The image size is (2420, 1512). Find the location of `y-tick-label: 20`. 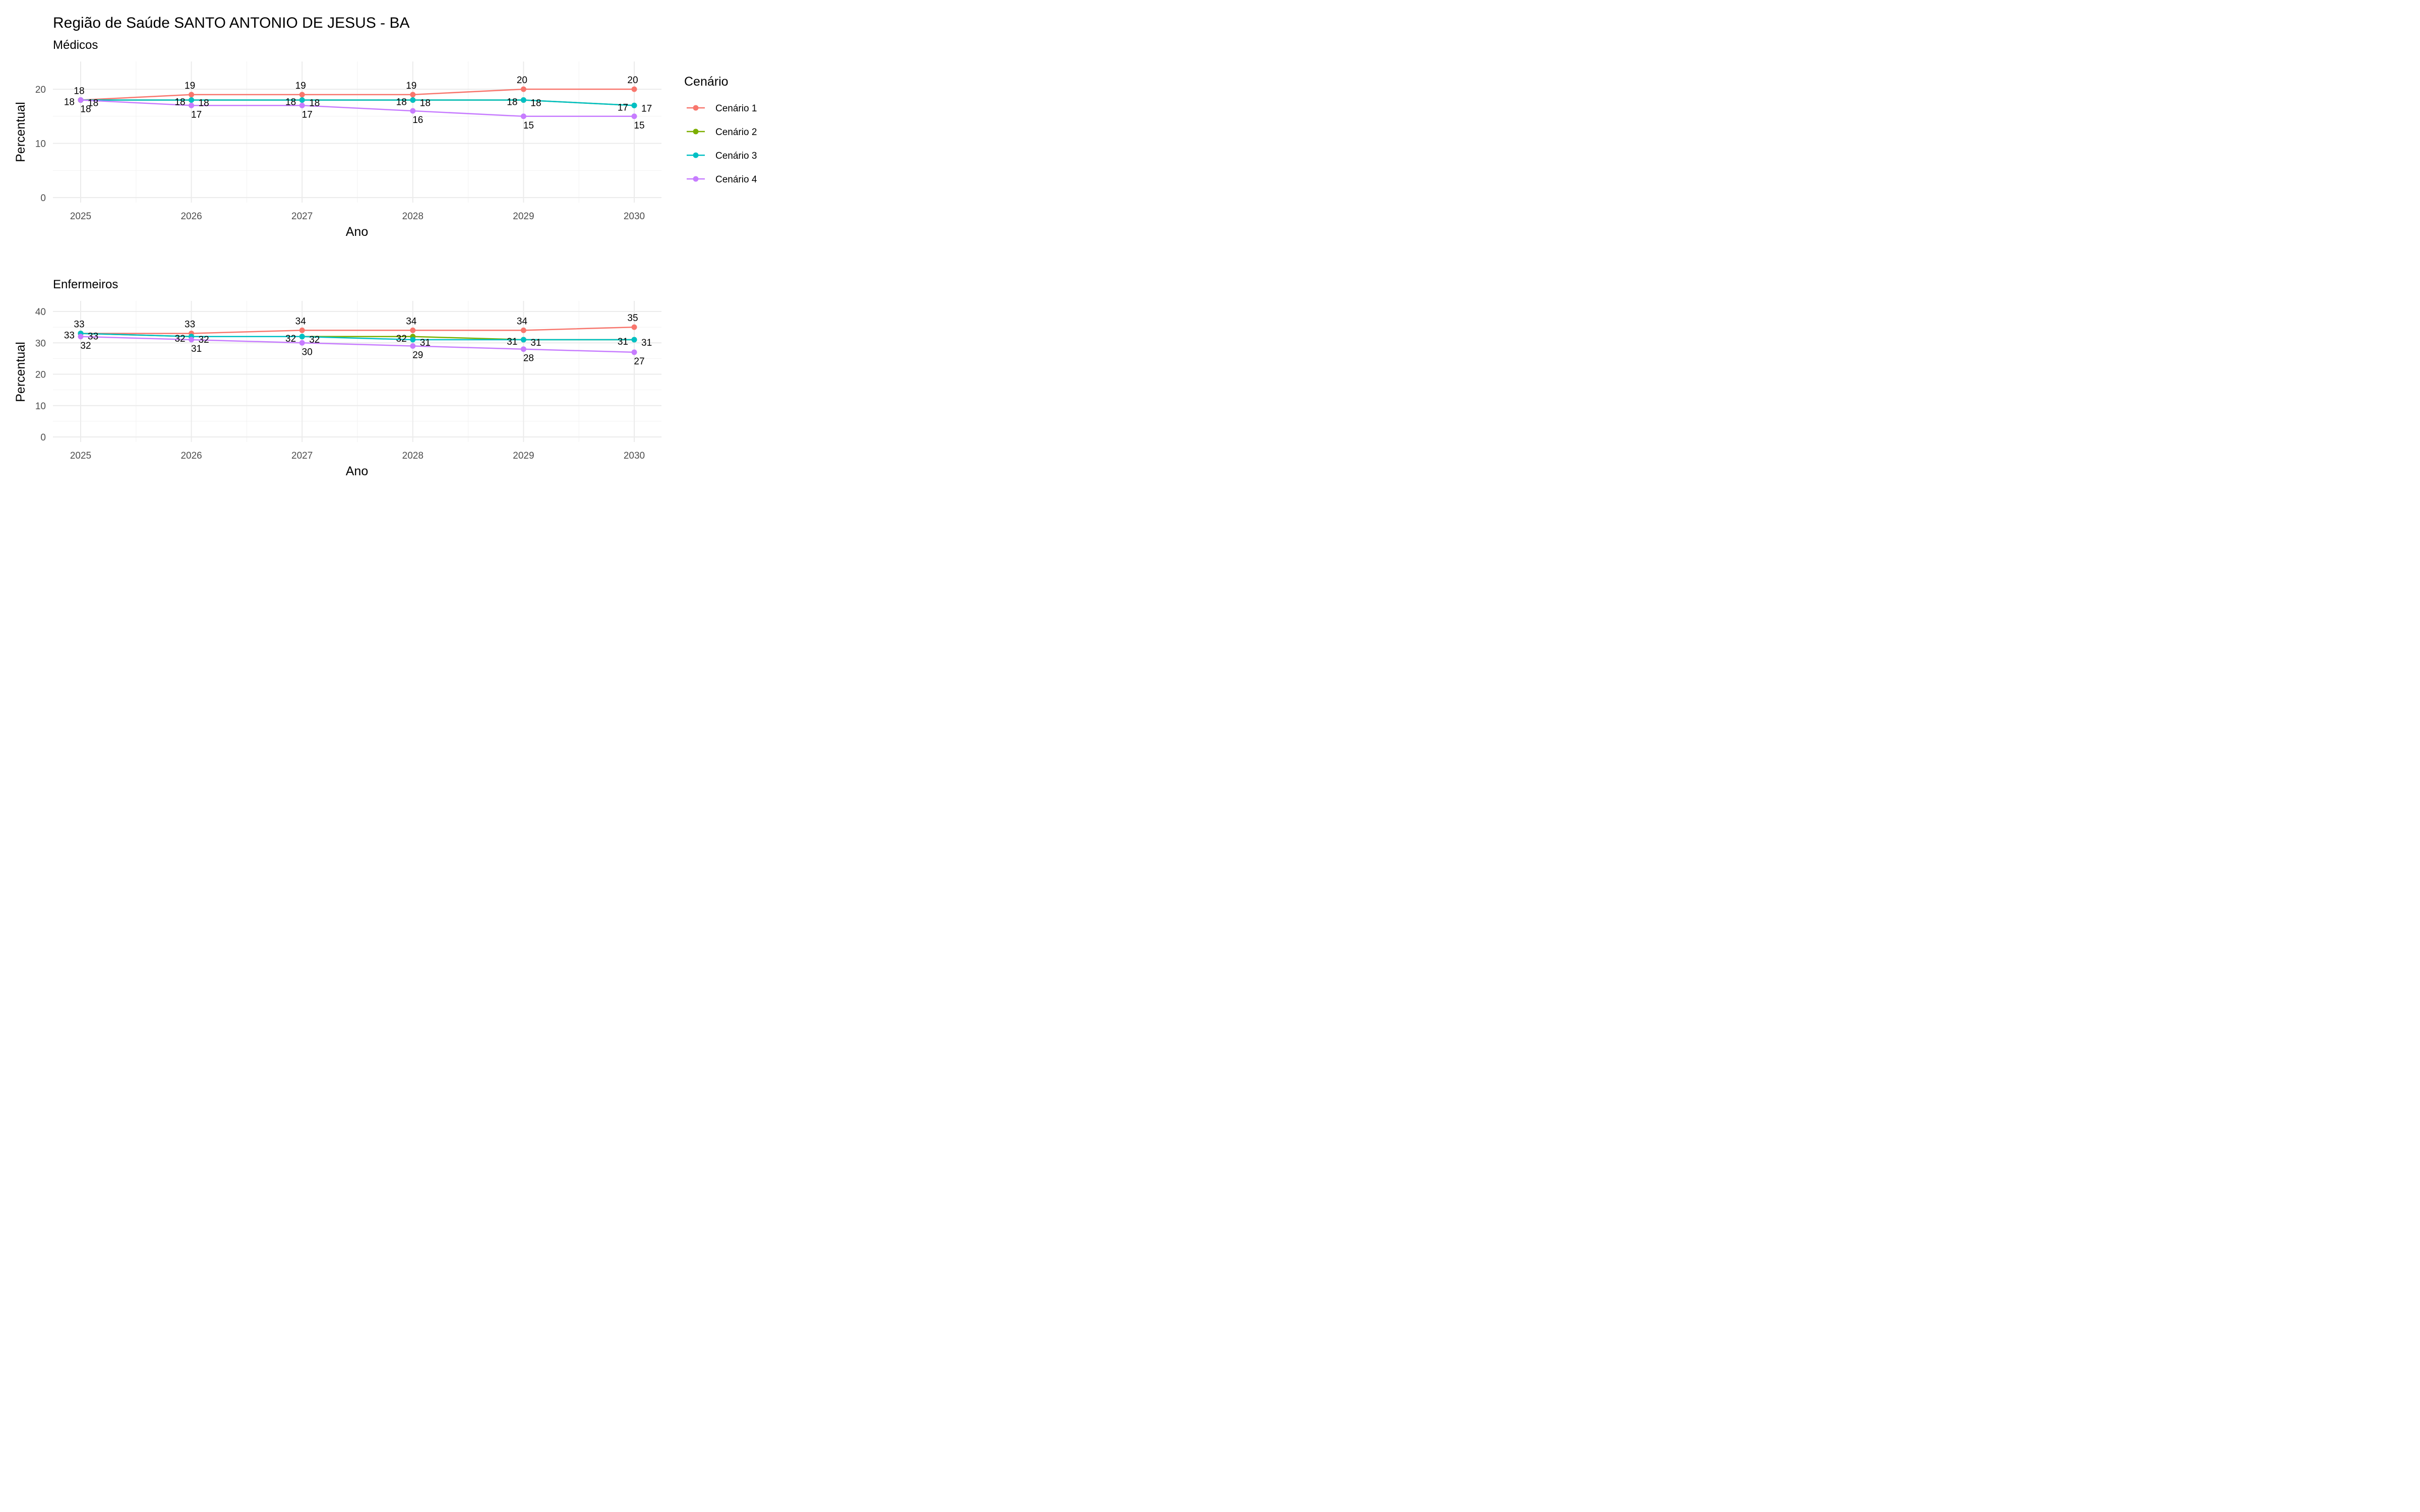

y-tick-label: 20 is located at coordinates (40, 375).